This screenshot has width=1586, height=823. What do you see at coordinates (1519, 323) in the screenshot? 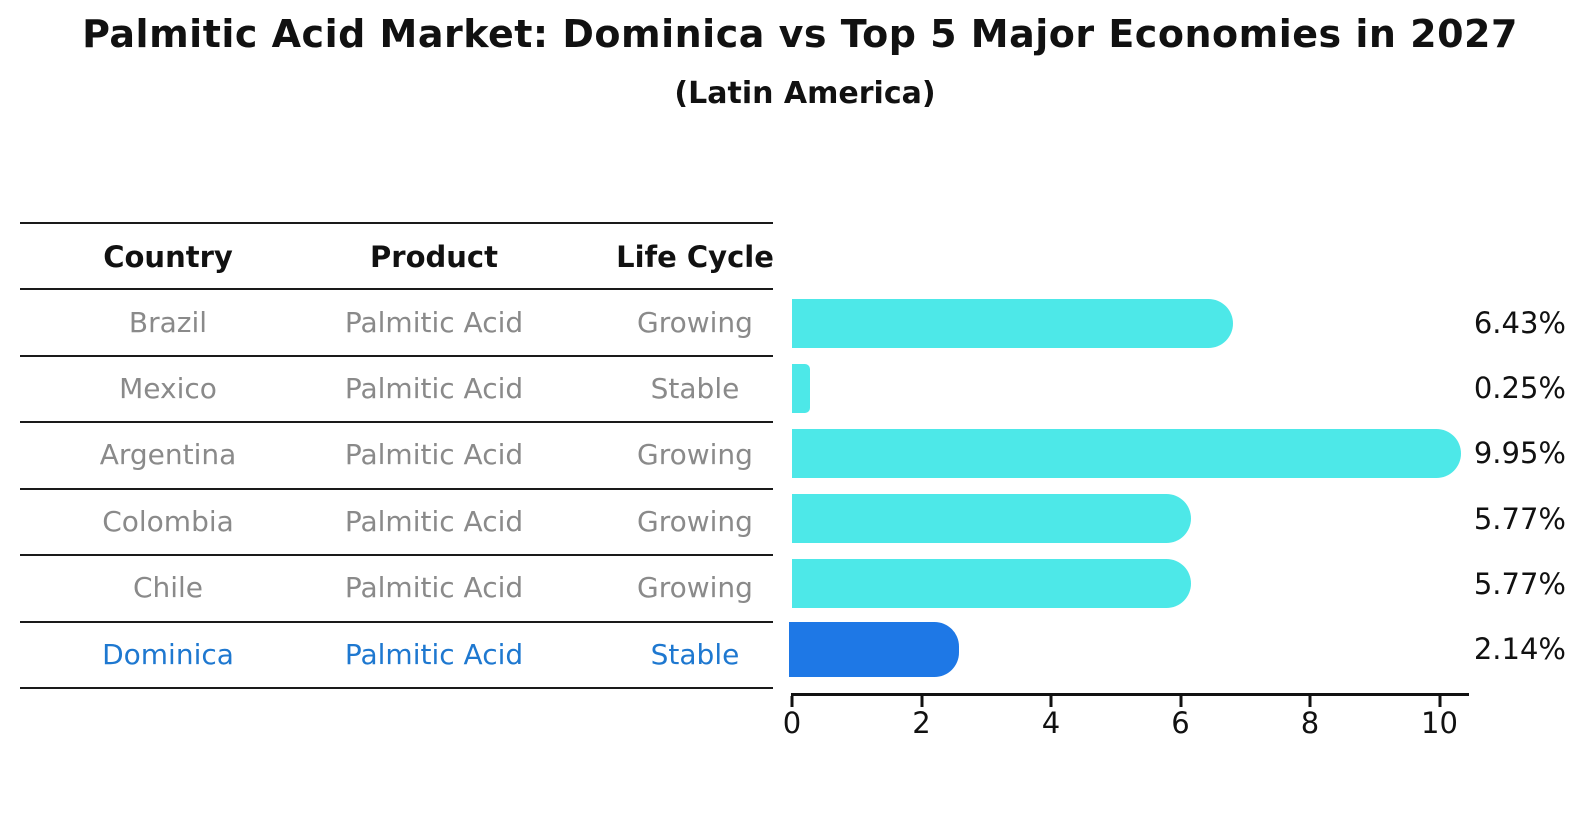
I see `value-label: 6.43%` at bounding box center [1519, 323].